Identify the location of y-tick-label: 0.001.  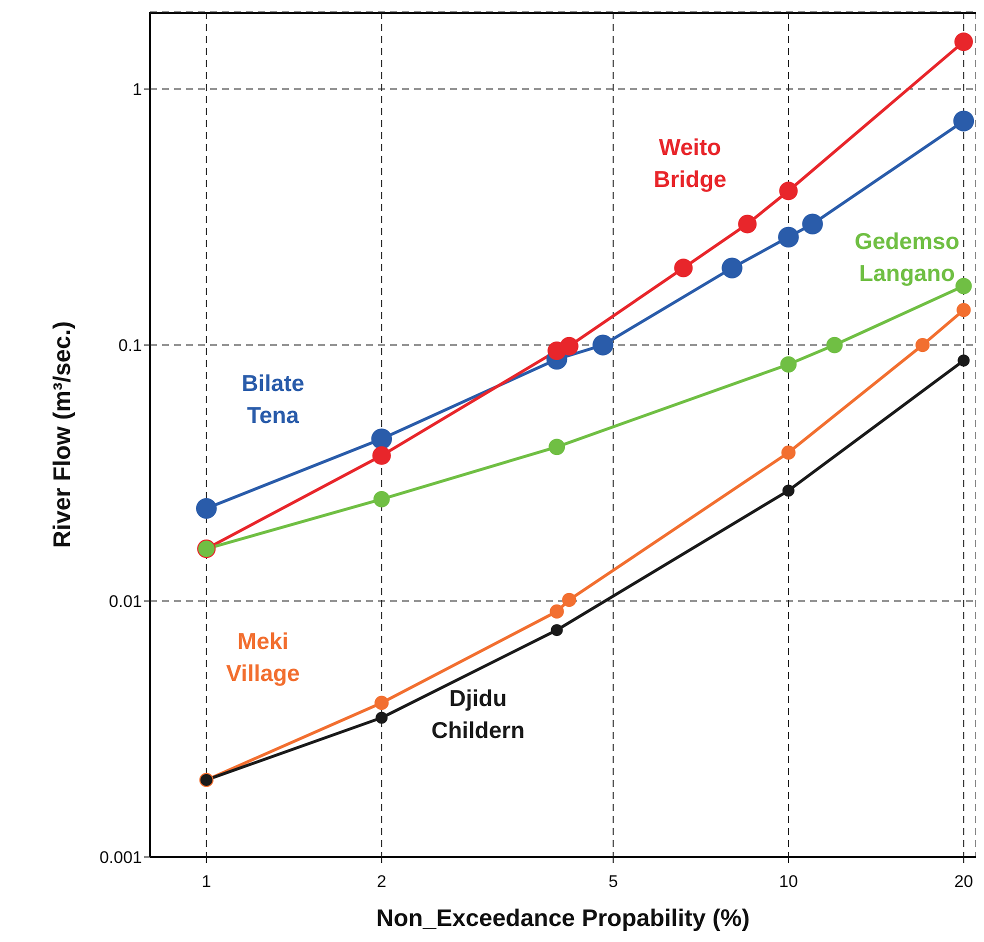
(120, 858).